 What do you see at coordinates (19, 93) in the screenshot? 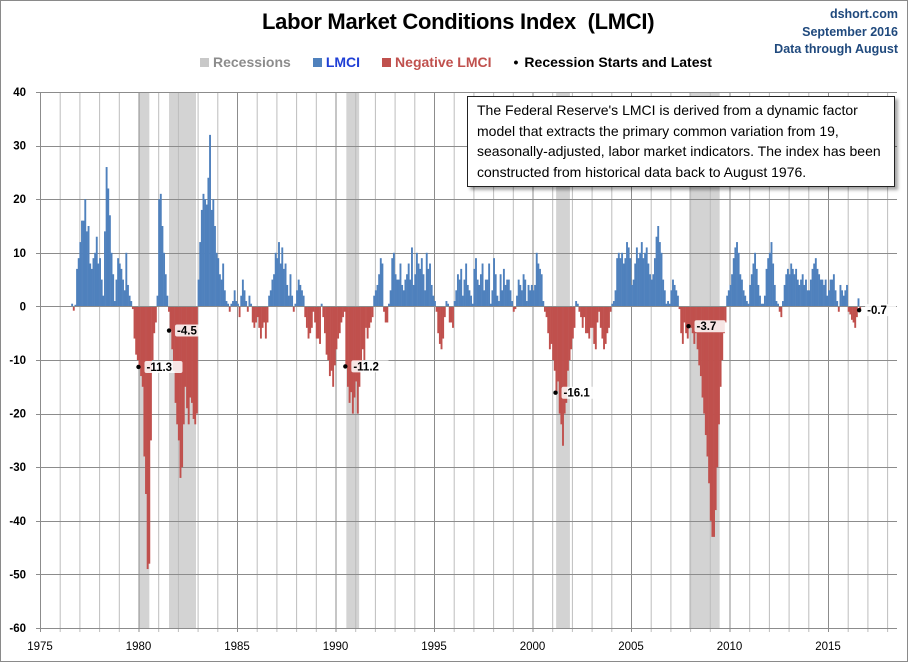
I see `y-tick-label: 40` at bounding box center [19, 93].